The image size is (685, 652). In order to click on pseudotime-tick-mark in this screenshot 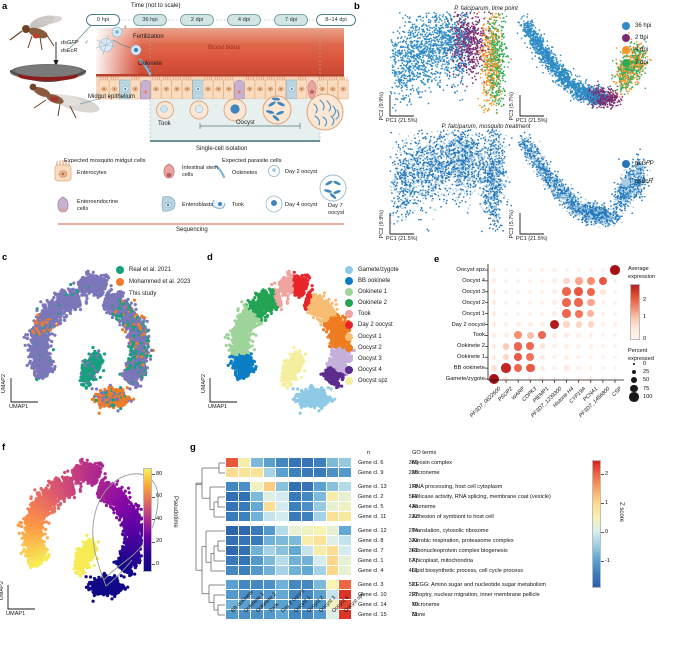, I will do `click(153, 497)`.